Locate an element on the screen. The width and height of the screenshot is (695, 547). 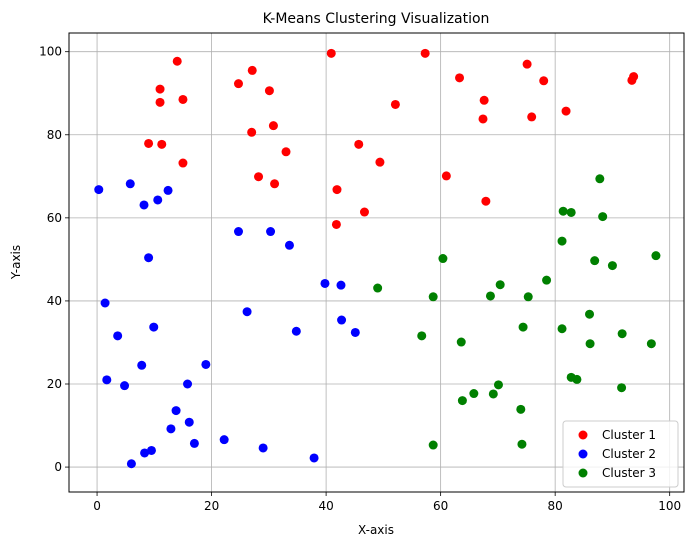
x-tick-label: 60 is located at coordinates (440, 506).